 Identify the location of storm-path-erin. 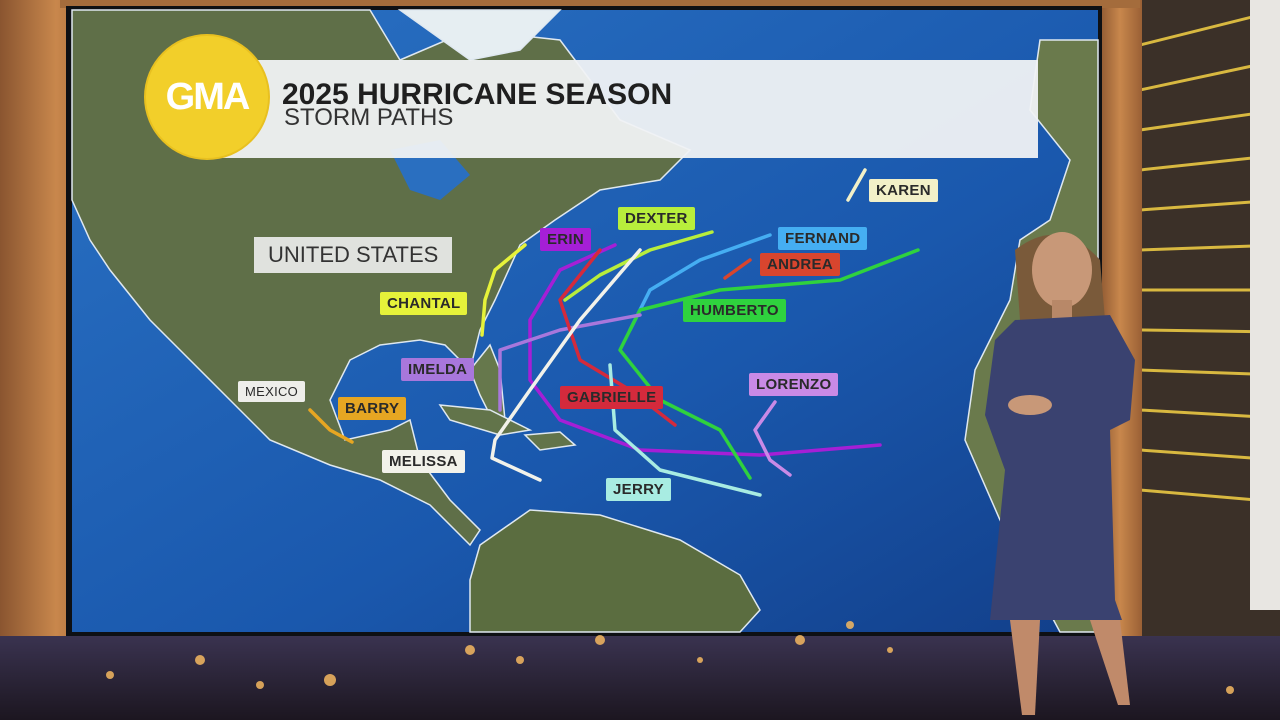
(705, 350).